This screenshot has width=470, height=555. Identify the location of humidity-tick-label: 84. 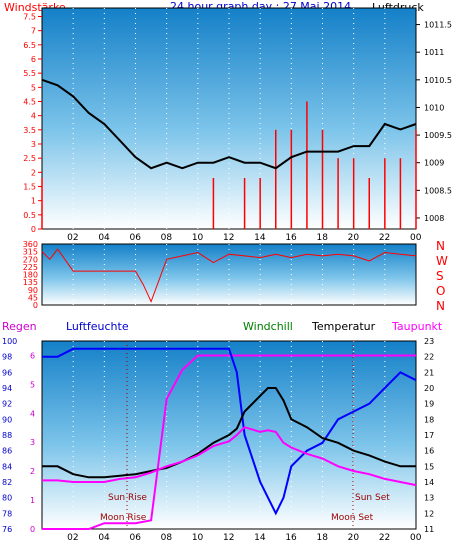
(7, 466).